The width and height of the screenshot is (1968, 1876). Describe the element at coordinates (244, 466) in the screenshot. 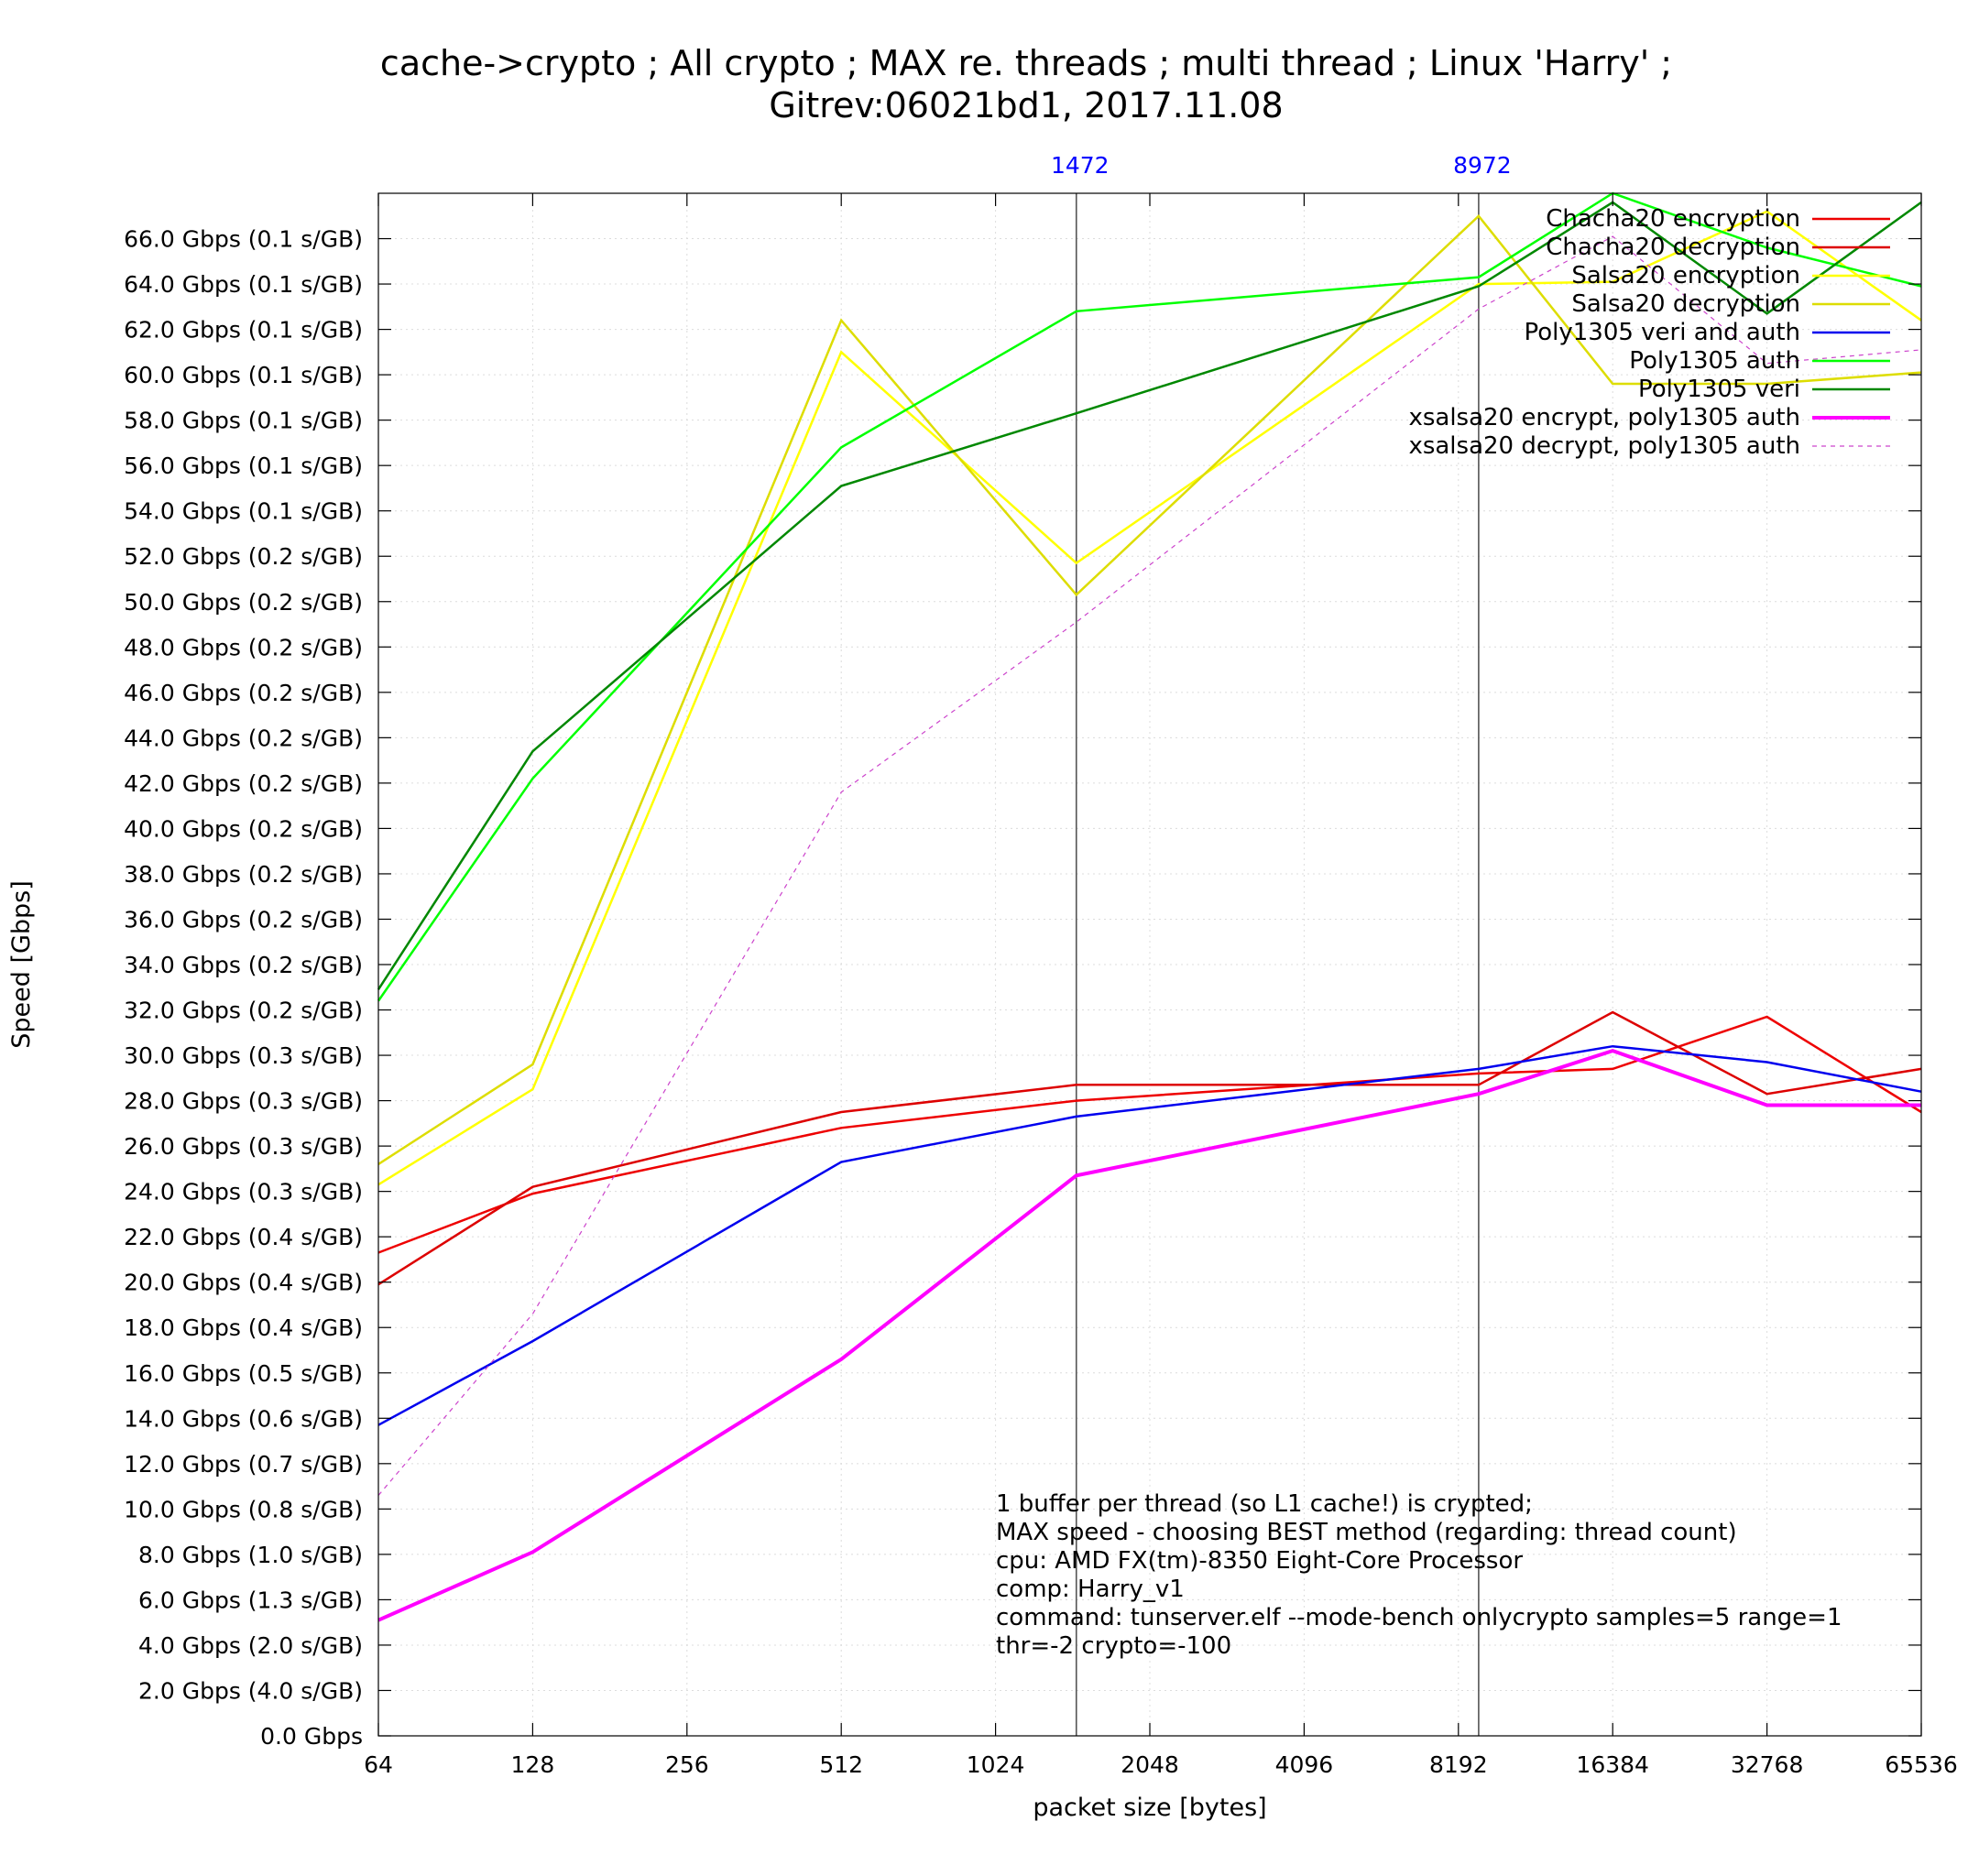

I see `y-tick-label: 56.0 Gbps (0.1 s/GB)` at that location.